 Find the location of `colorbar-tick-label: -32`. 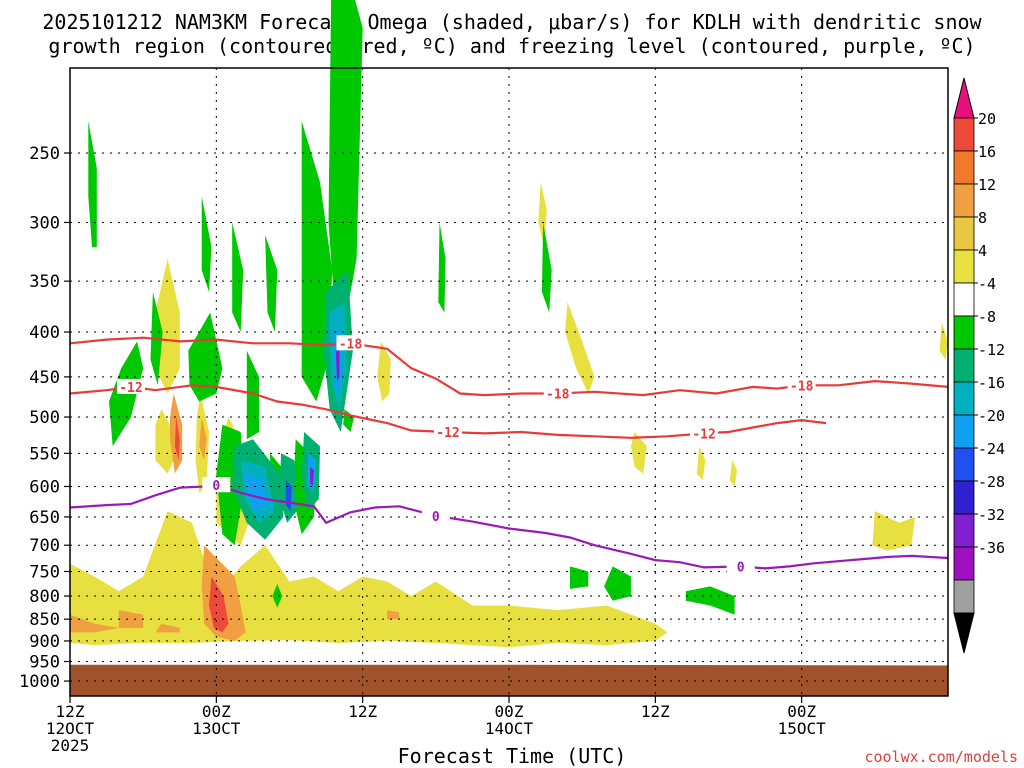

colorbar-tick-label: -32 is located at coordinates (991, 515).